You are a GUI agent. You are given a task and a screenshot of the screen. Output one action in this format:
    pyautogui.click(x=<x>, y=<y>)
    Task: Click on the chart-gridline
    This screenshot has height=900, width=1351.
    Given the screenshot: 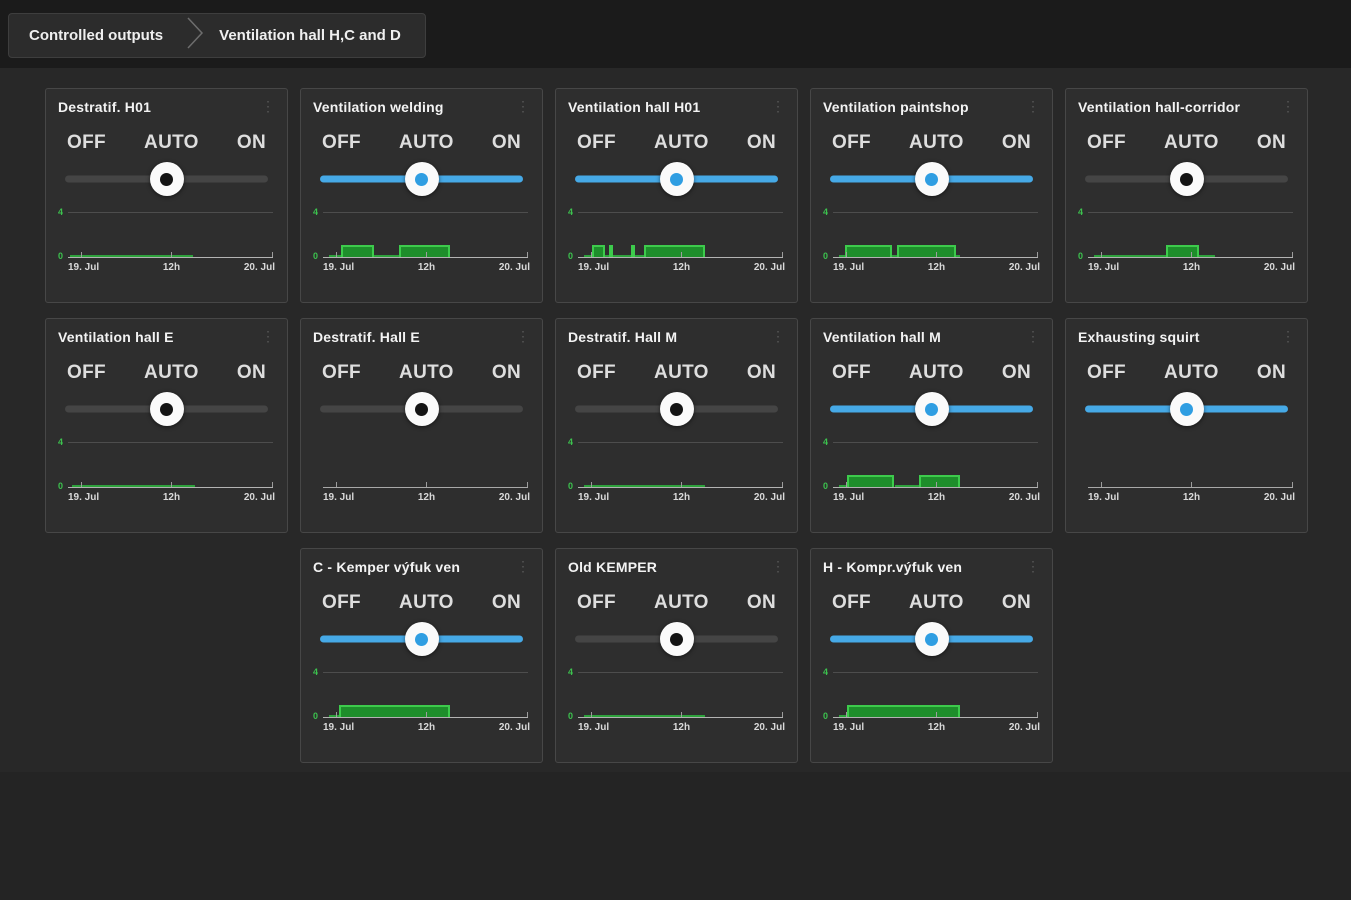 What is the action you would take?
    pyautogui.click(x=170, y=212)
    